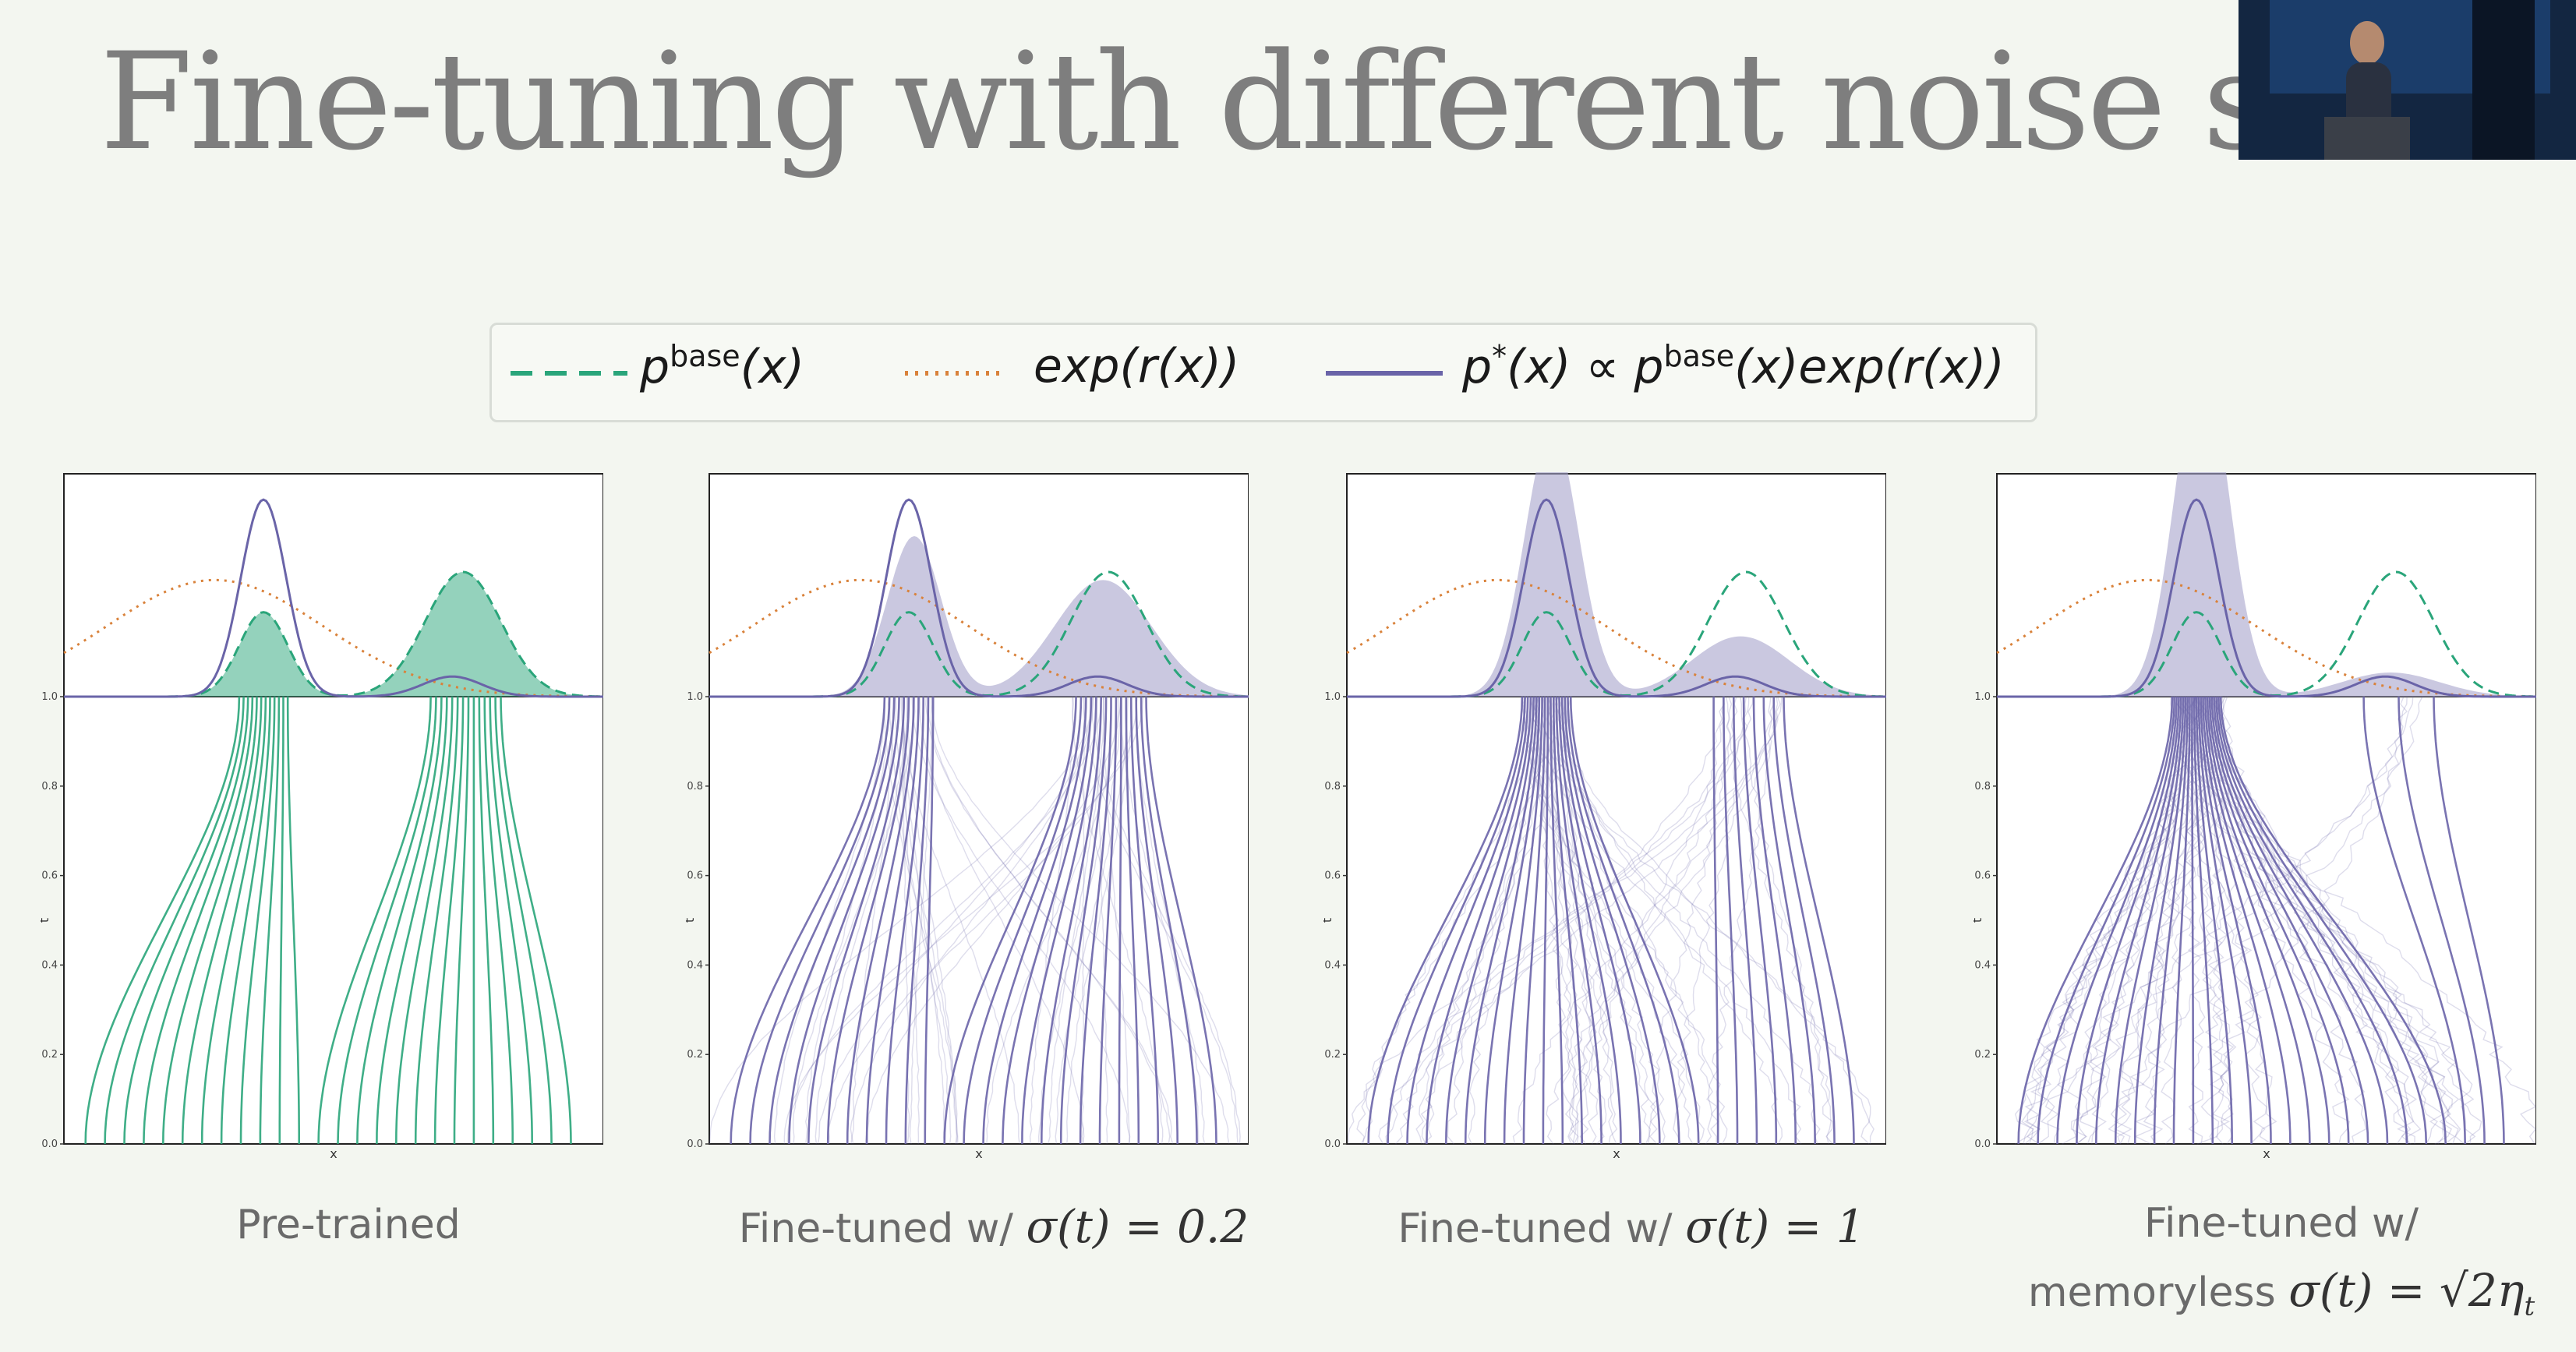 This screenshot has height=1352, width=2576. I want to click on chart-panel-pretrained: 0.0 0.2 0.4 0.6 0.8 1.0 t x, so click(322, 815).